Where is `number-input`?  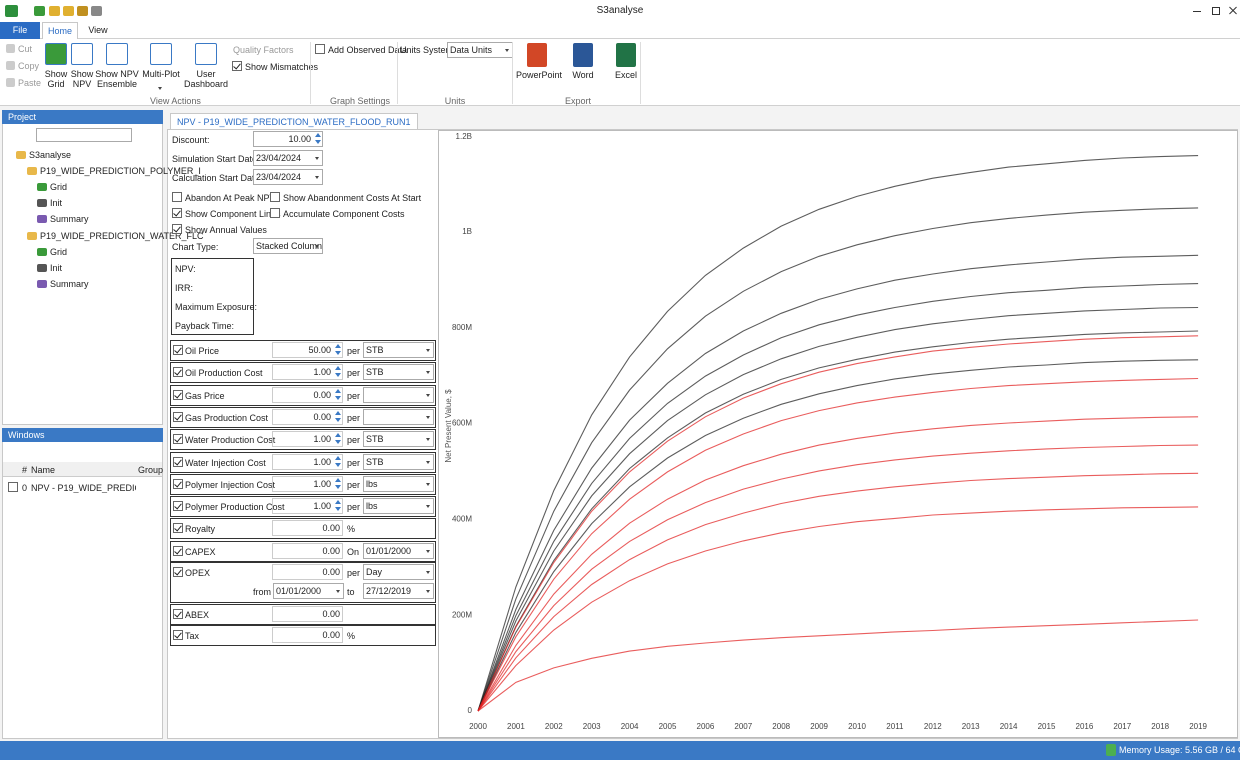
number-input is located at coordinates (288, 139).